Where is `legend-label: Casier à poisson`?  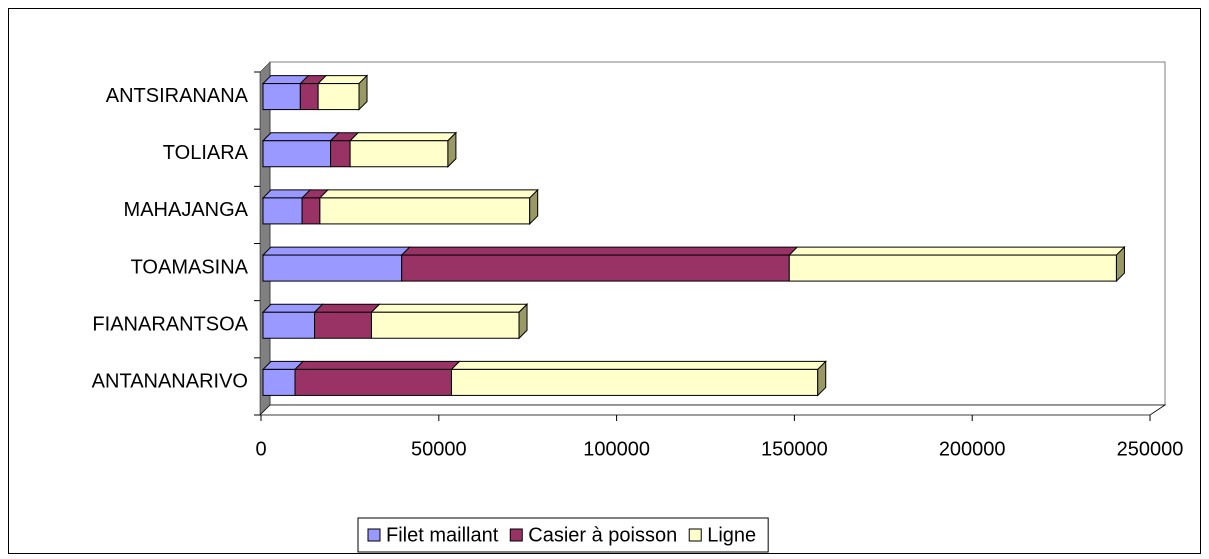 legend-label: Casier à poisson is located at coordinates (602, 535).